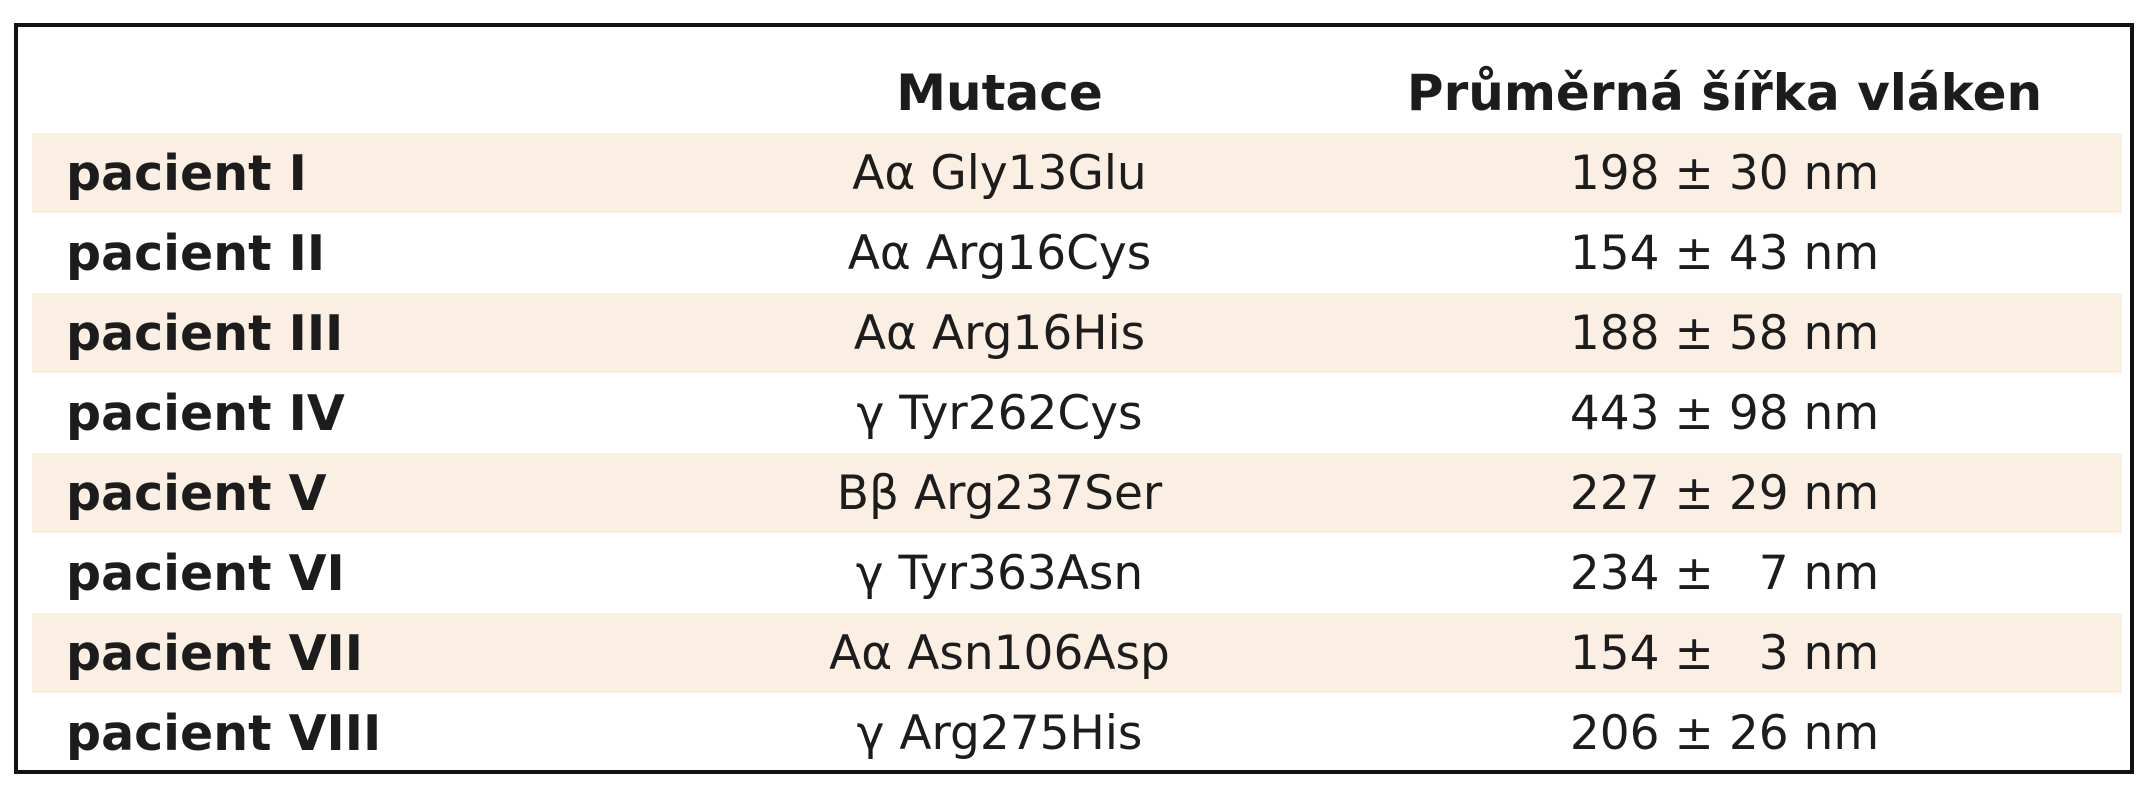  I want to click on table-header: Mutace Průměrná šířka vláken, so click(1077, 93).